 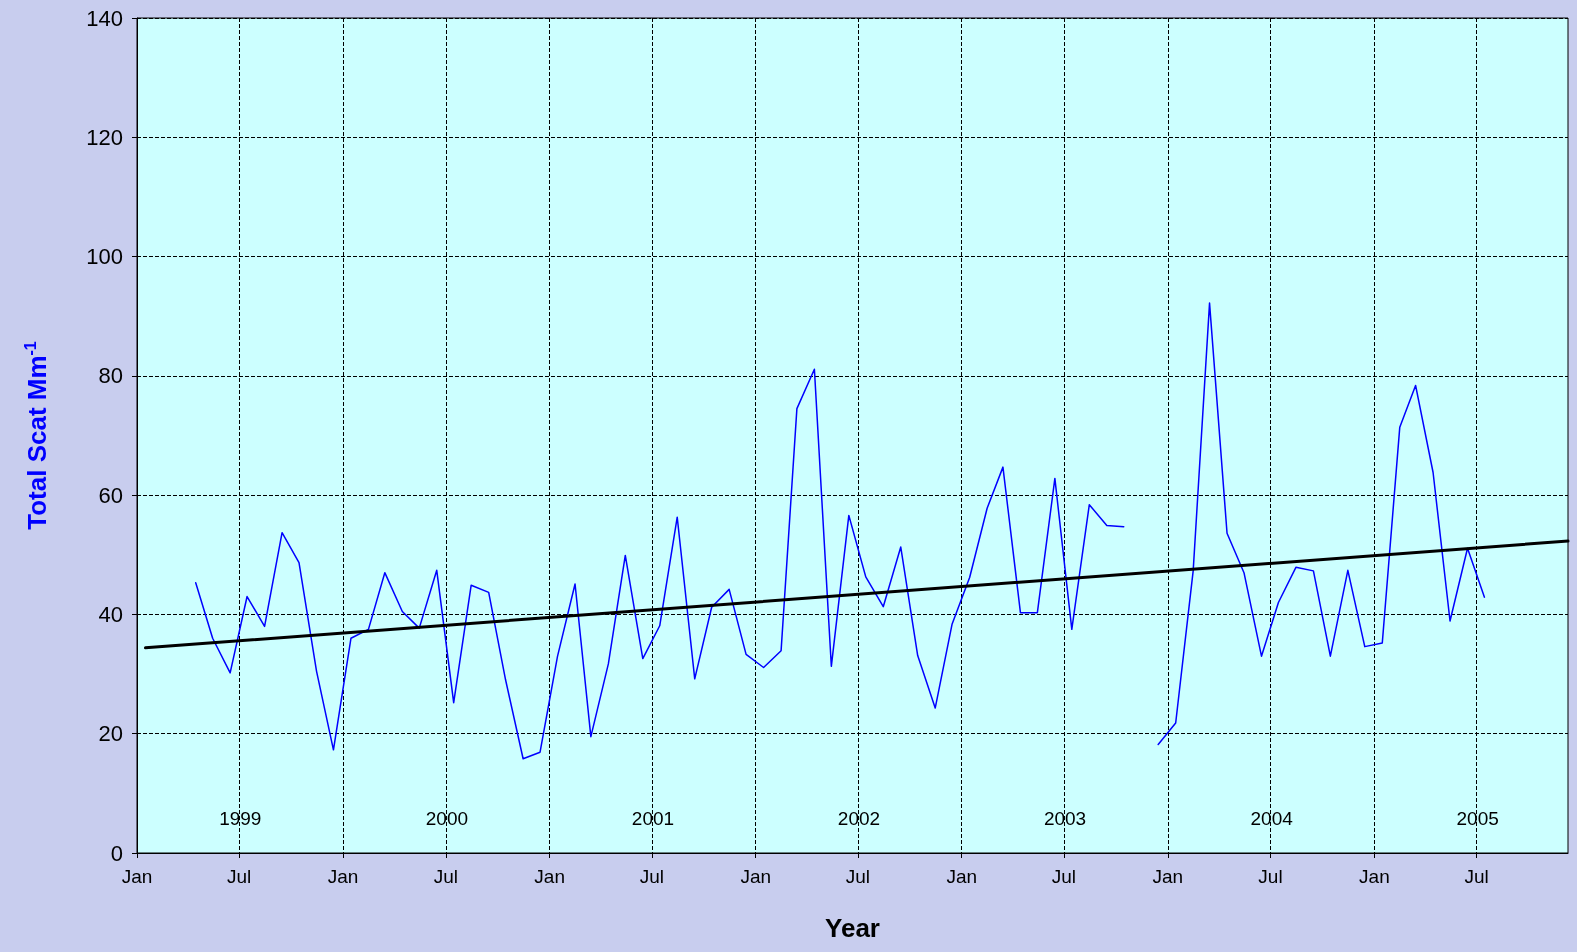 What do you see at coordinates (859, 818) in the screenshot?
I see `annotation: 2002` at bounding box center [859, 818].